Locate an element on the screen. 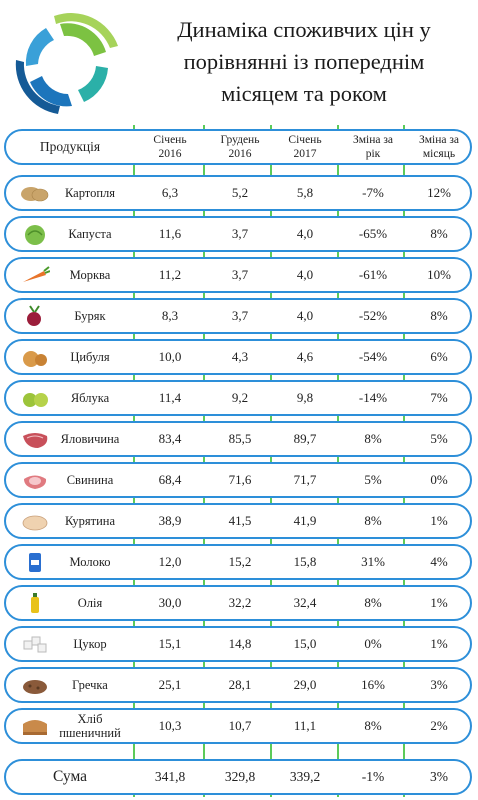  change-year: 0% is located at coordinates (373, 643).